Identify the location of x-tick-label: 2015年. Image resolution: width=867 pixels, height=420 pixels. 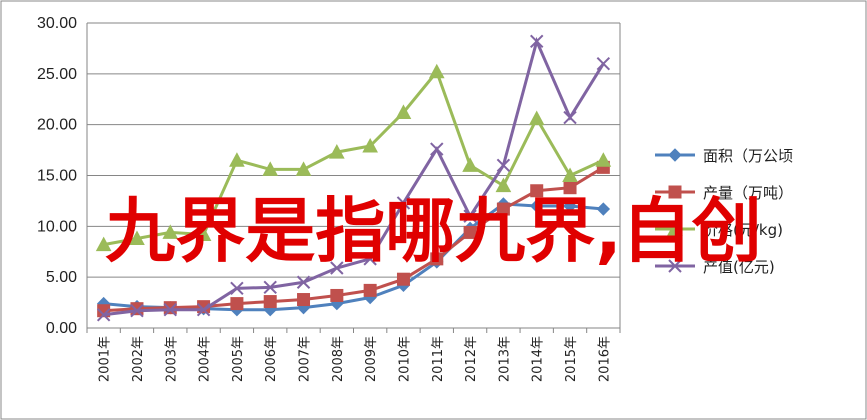
(571, 359).